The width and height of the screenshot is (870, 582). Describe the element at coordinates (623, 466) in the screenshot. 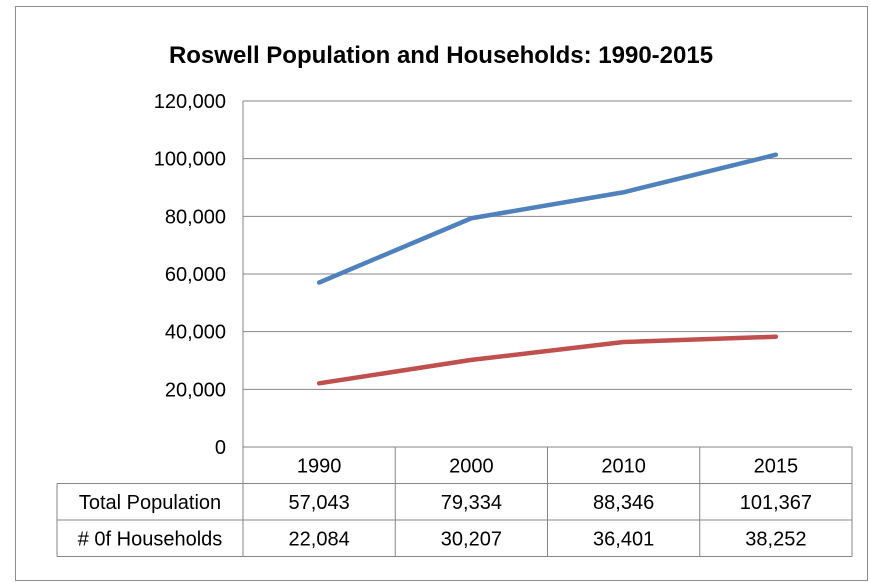

I see `x-tick-label: 2010` at that location.